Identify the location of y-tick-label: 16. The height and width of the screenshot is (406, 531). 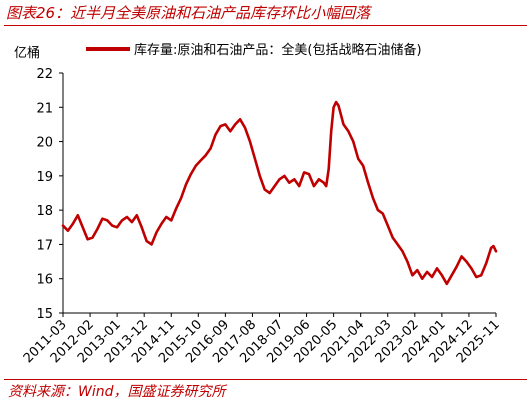
(44, 280).